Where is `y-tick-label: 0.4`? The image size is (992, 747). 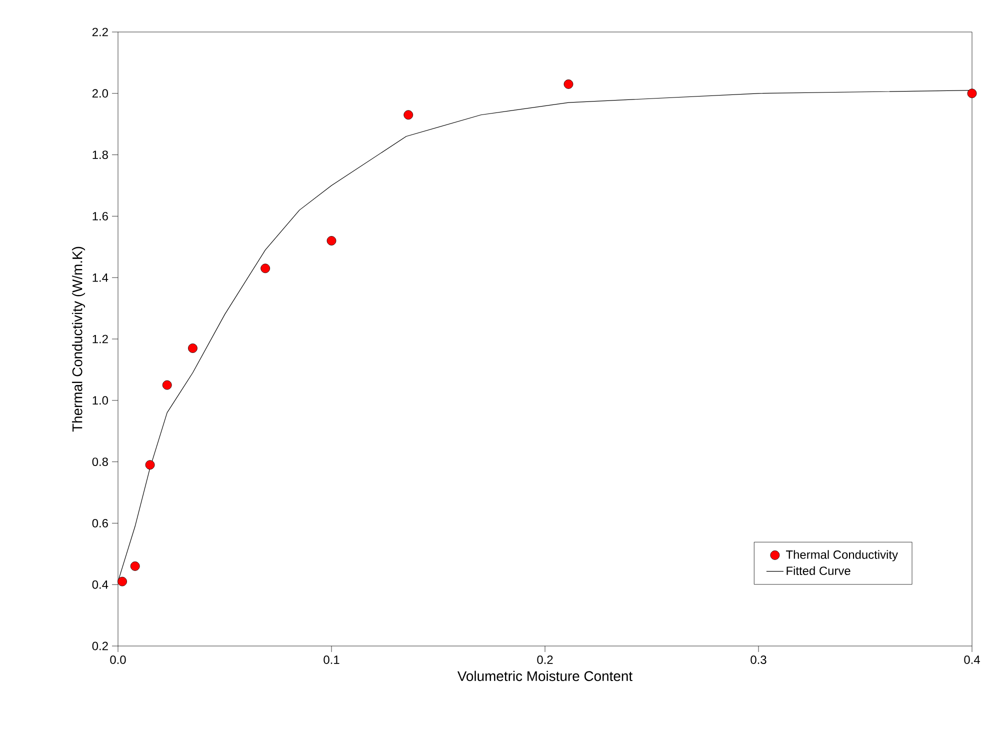 y-tick-label: 0.4 is located at coordinates (100, 584).